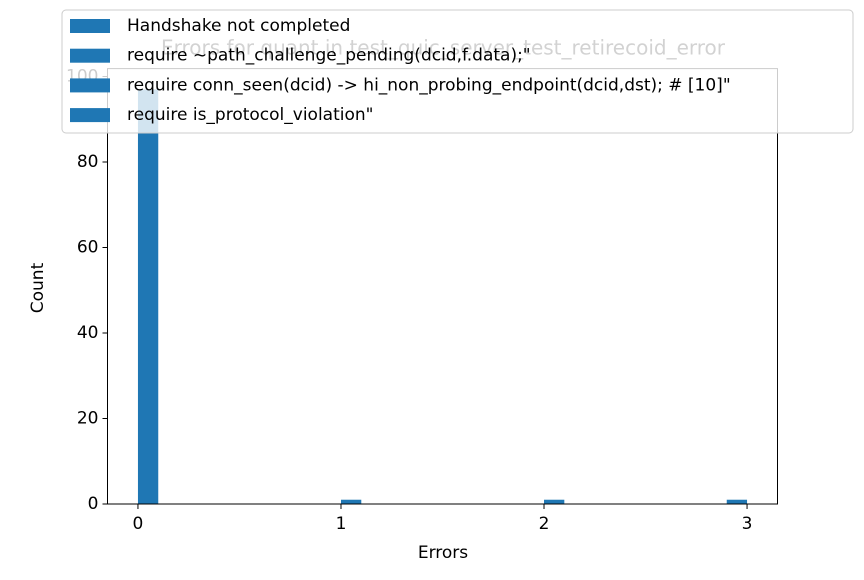 This screenshot has height=580, width=864. What do you see at coordinates (138, 524) in the screenshot?
I see `x-tick-label: 0` at bounding box center [138, 524].